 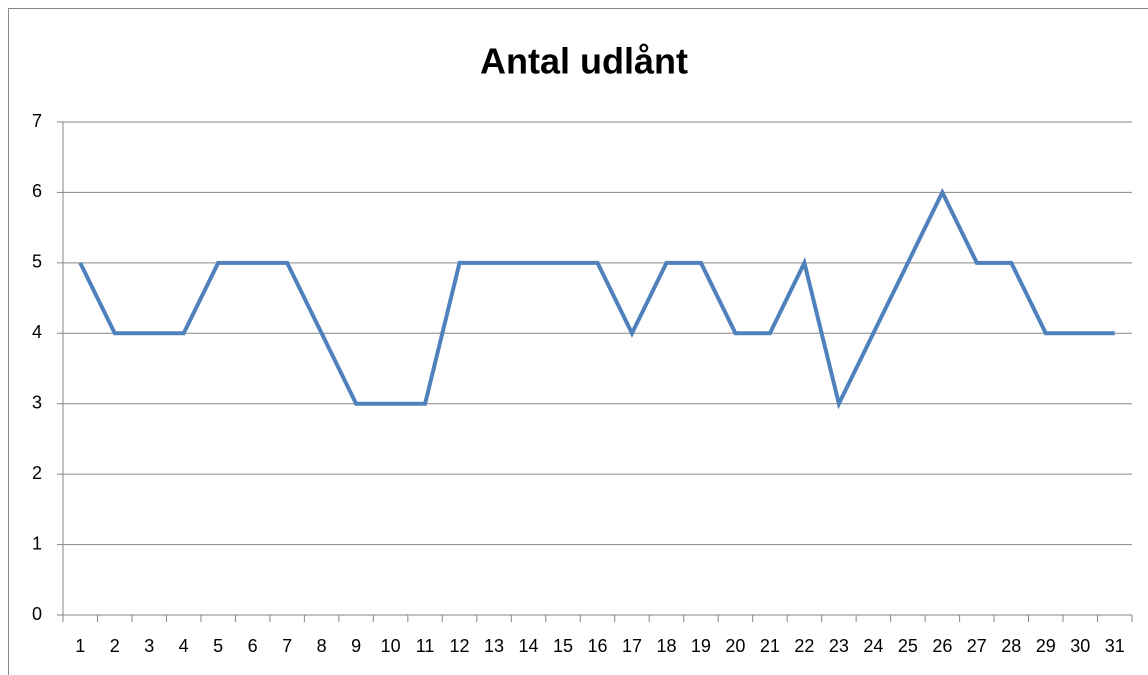 What do you see at coordinates (770, 646) in the screenshot?
I see `x-tick-label: 21` at bounding box center [770, 646].